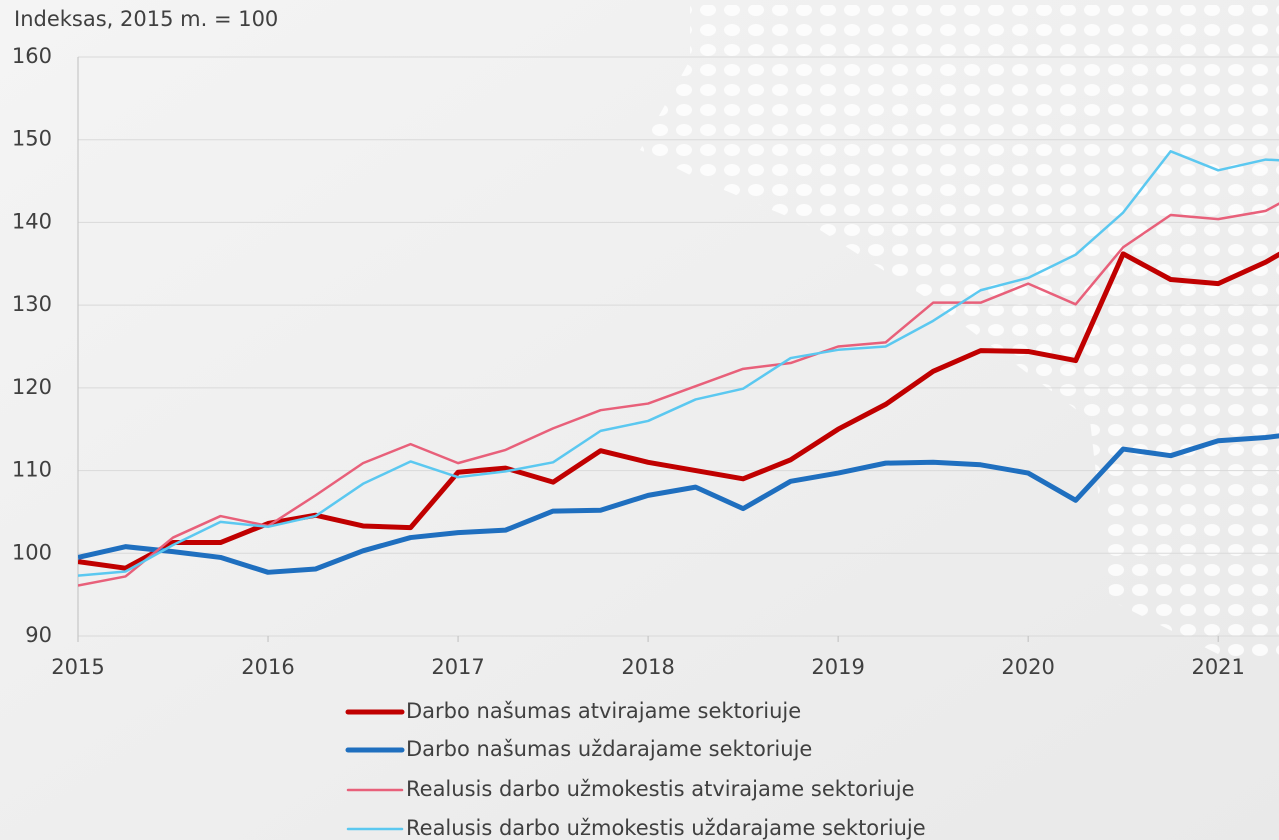 This screenshot has height=840, width=1279. What do you see at coordinates (1027, 667) in the screenshot?
I see `x-tick-label: 2020` at bounding box center [1027, 667].